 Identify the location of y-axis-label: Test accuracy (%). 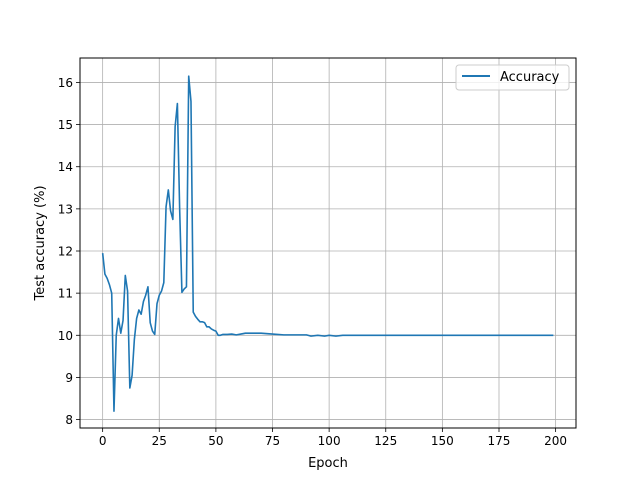
(40, 243).